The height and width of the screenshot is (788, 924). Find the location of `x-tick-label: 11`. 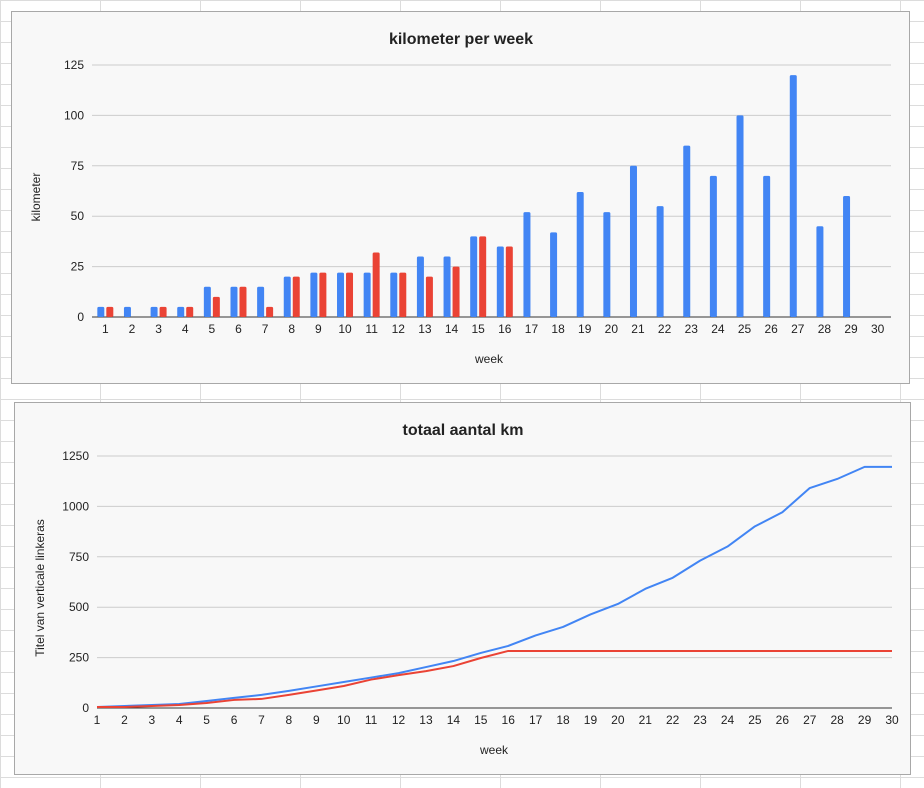

x-tick-label: 11 is located at coordinates (371, 329).